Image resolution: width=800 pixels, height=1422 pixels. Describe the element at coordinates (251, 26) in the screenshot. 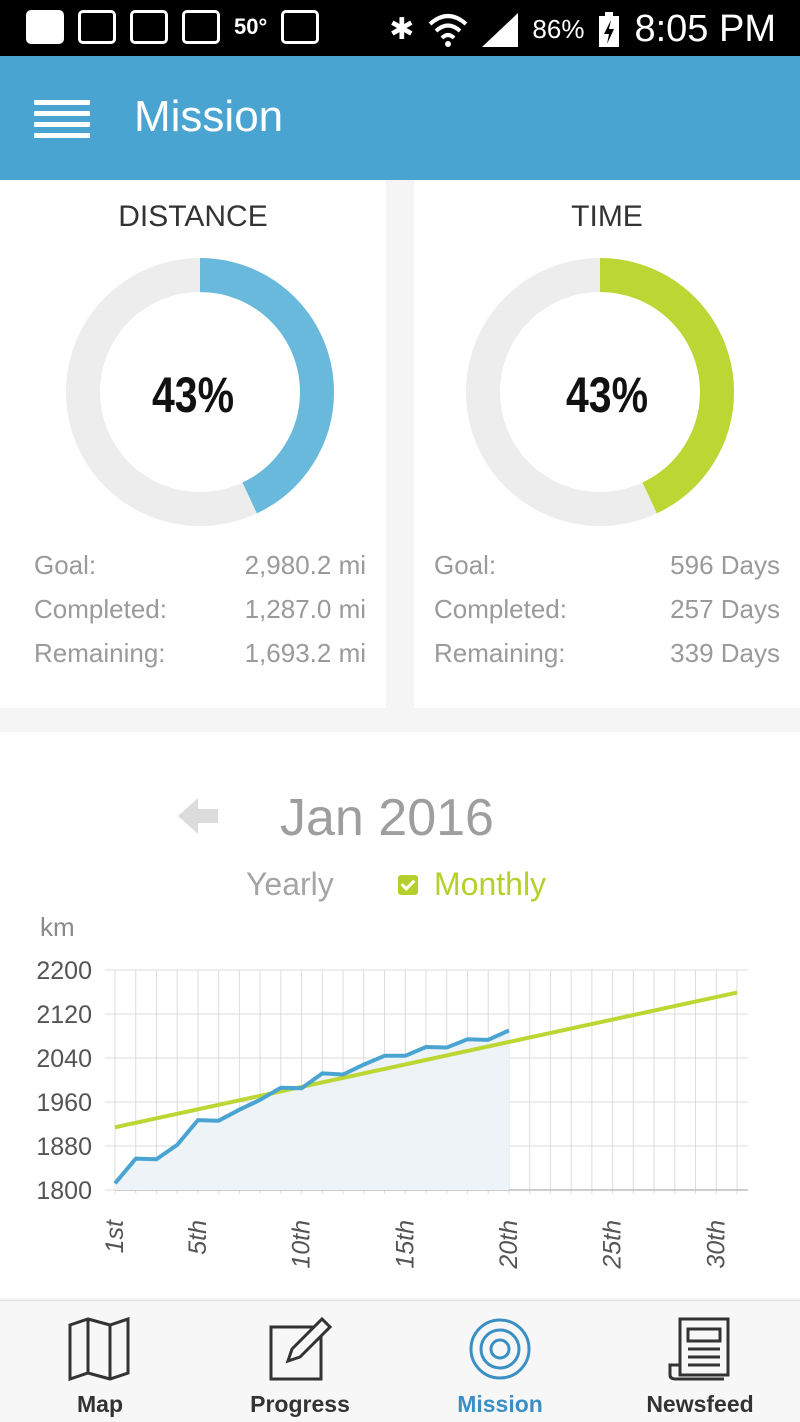

I see `temperature-text: 50°` at that location.